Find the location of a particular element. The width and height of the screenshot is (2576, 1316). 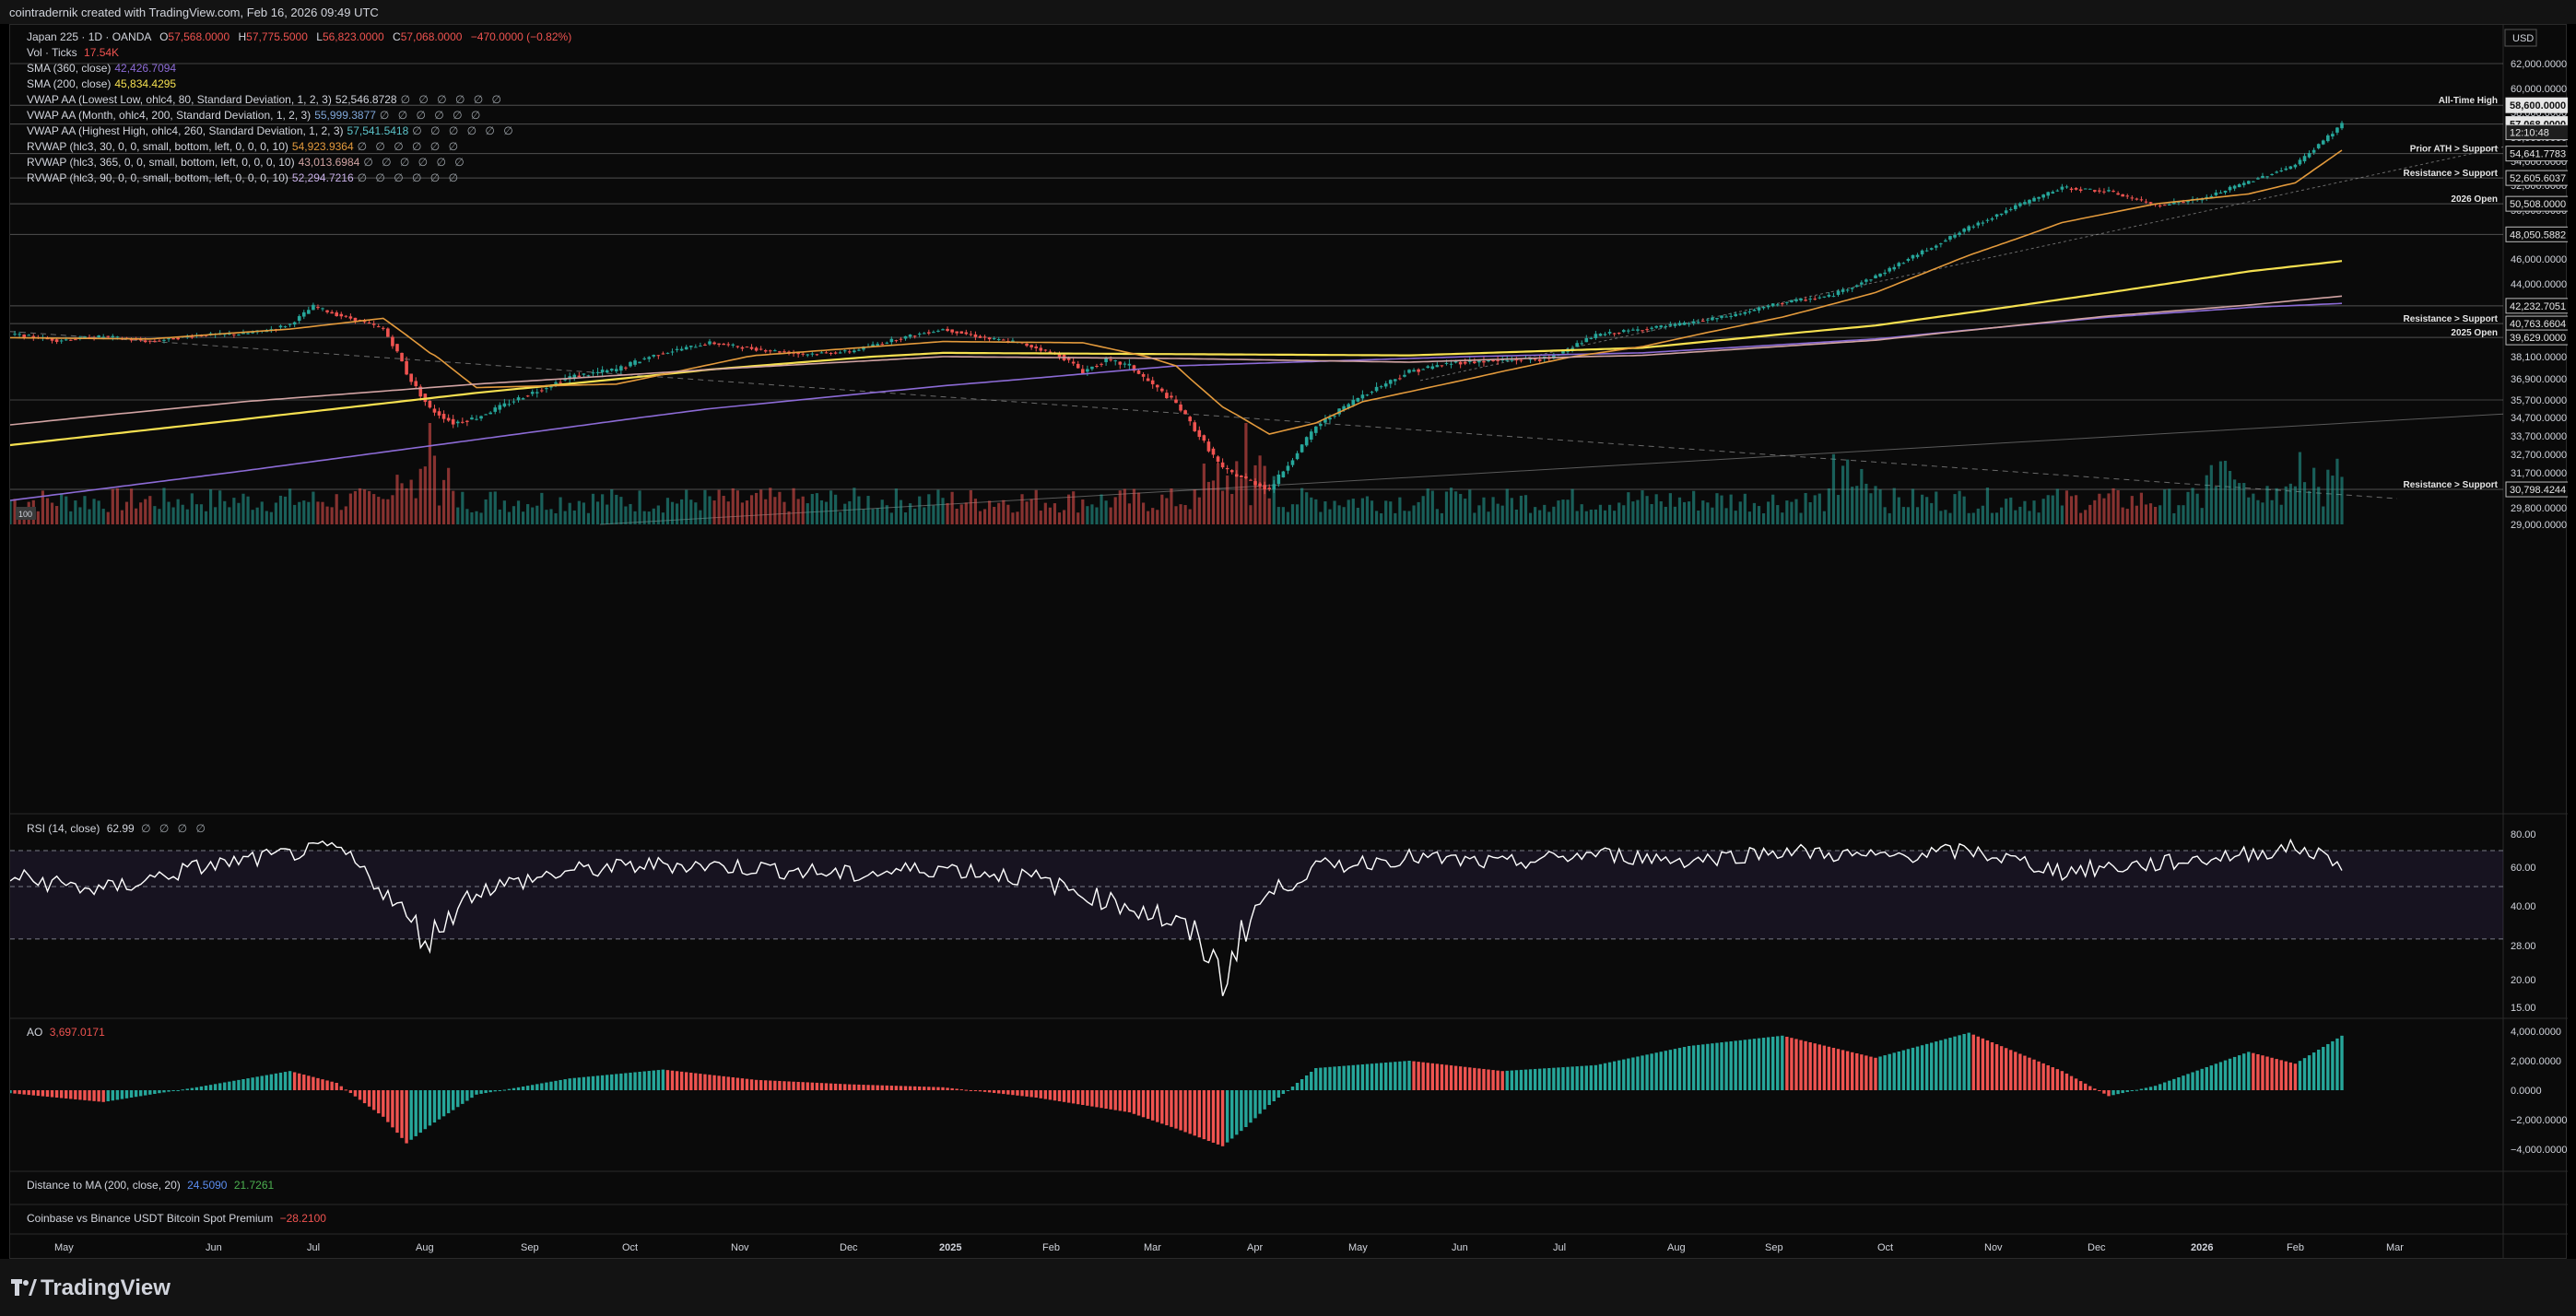

ao-tick-label: −4,000.0000 is located at coordinates (2539, 1150).